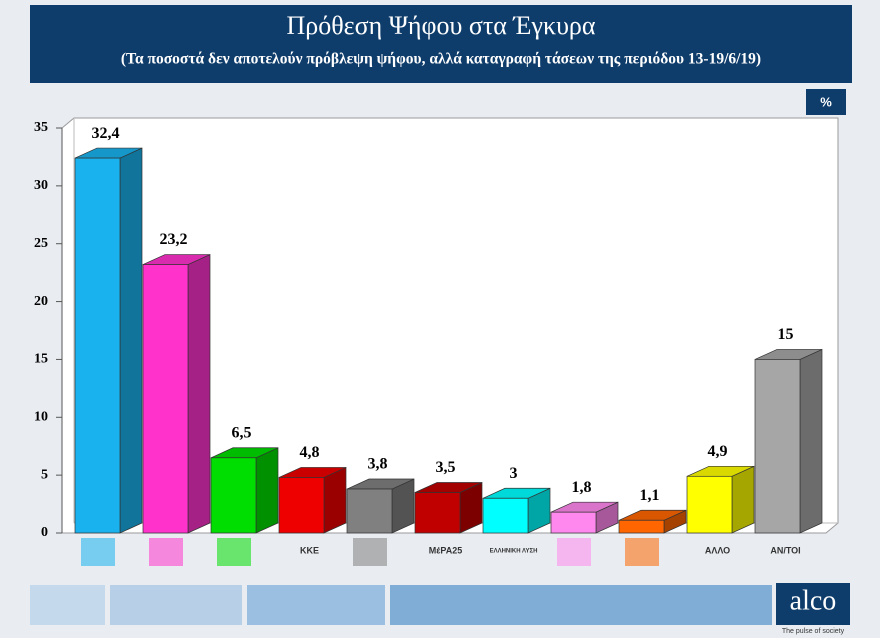  Describe the element at coordinates (514, 552) in the screenshot. I see `x-tick-label: ΕΛΛΗΝΙΚΗ ΛΥΣΗ` at that location.